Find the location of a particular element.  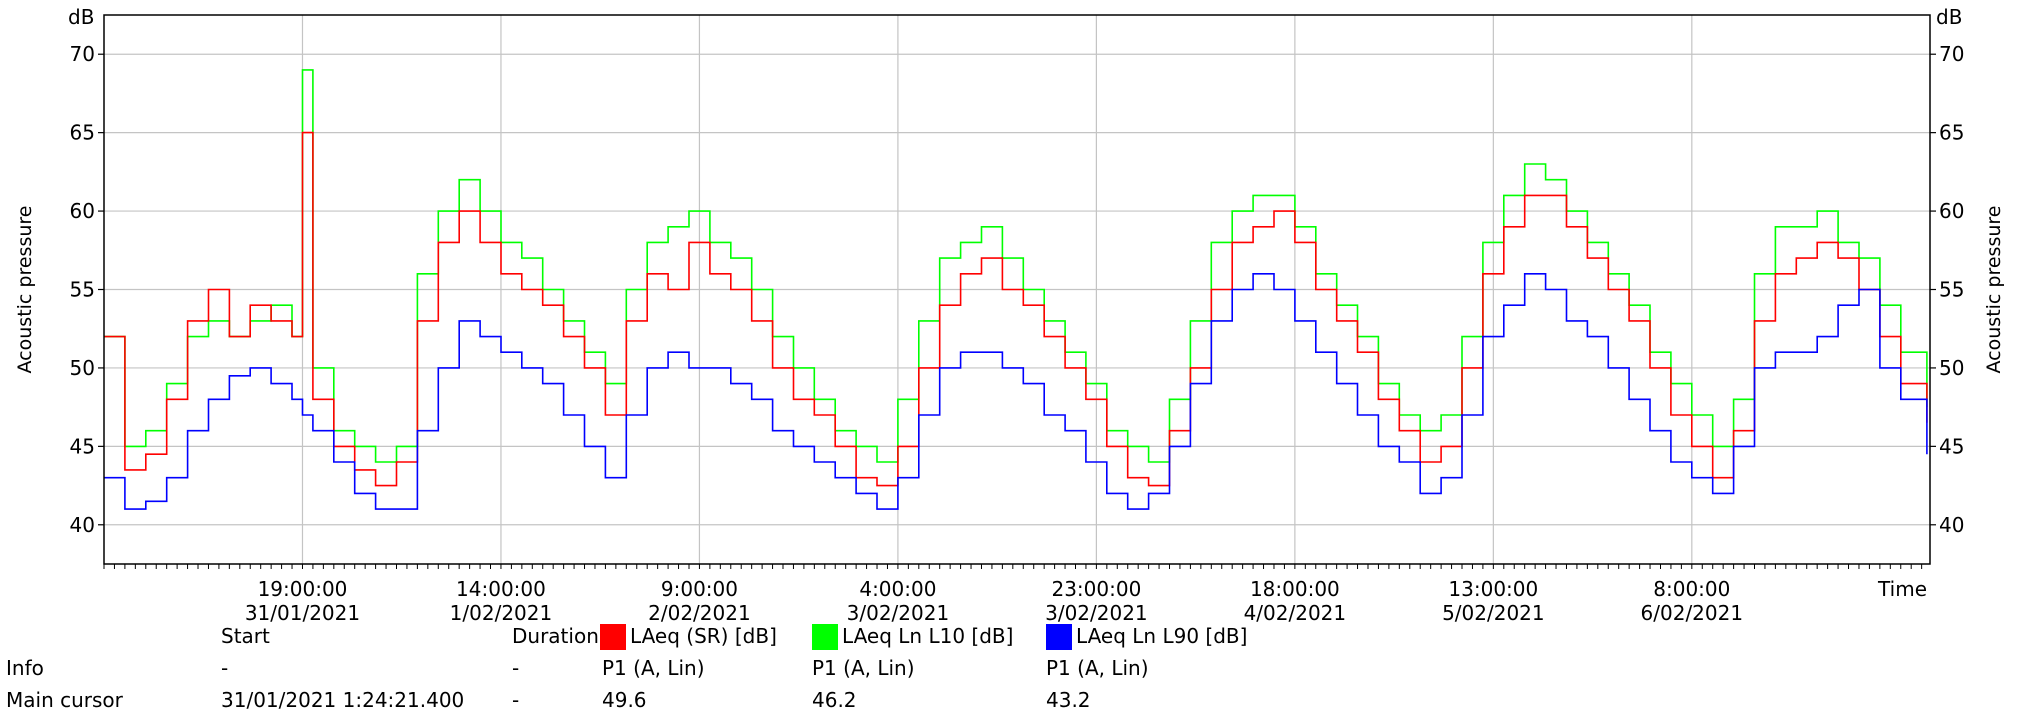

legend-label-l10: LAeq Ln L10 [dB] is located at coordinates (928, 636).